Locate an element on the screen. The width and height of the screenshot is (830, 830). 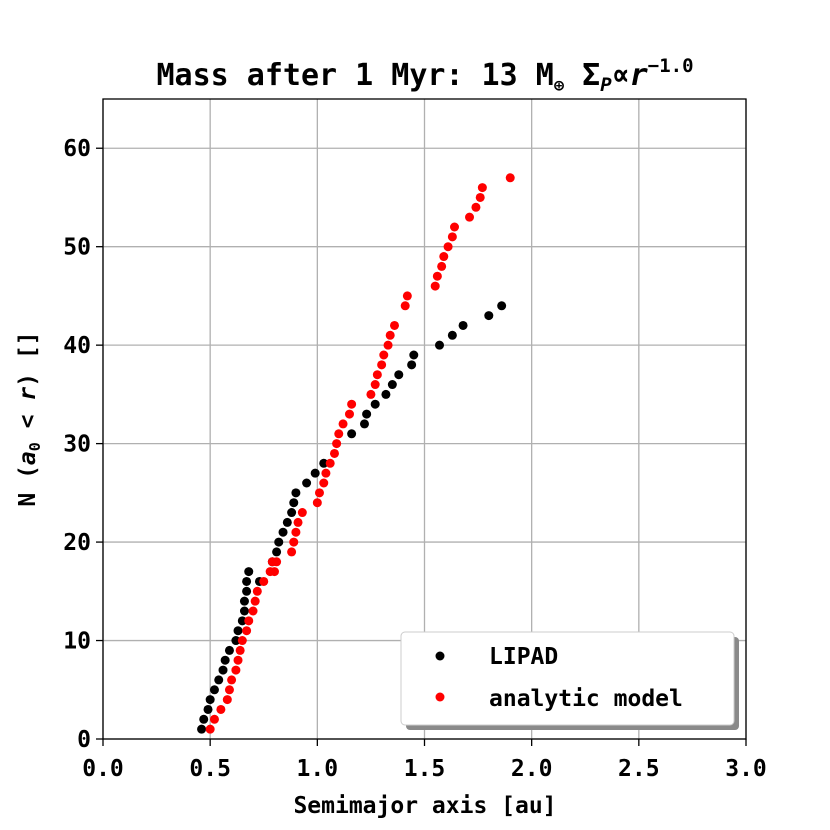
y-tick-label: 50 is located at coordinates (77, 248).